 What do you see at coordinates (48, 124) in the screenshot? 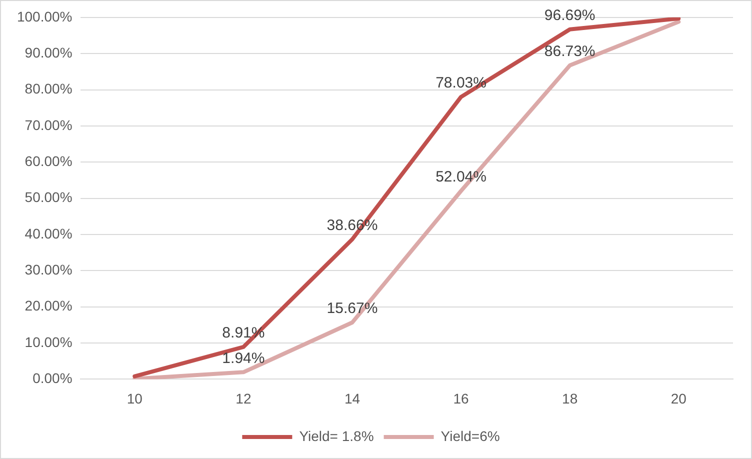
I see `y-tick-label: 70.00%` at bounding box center [48, 124].